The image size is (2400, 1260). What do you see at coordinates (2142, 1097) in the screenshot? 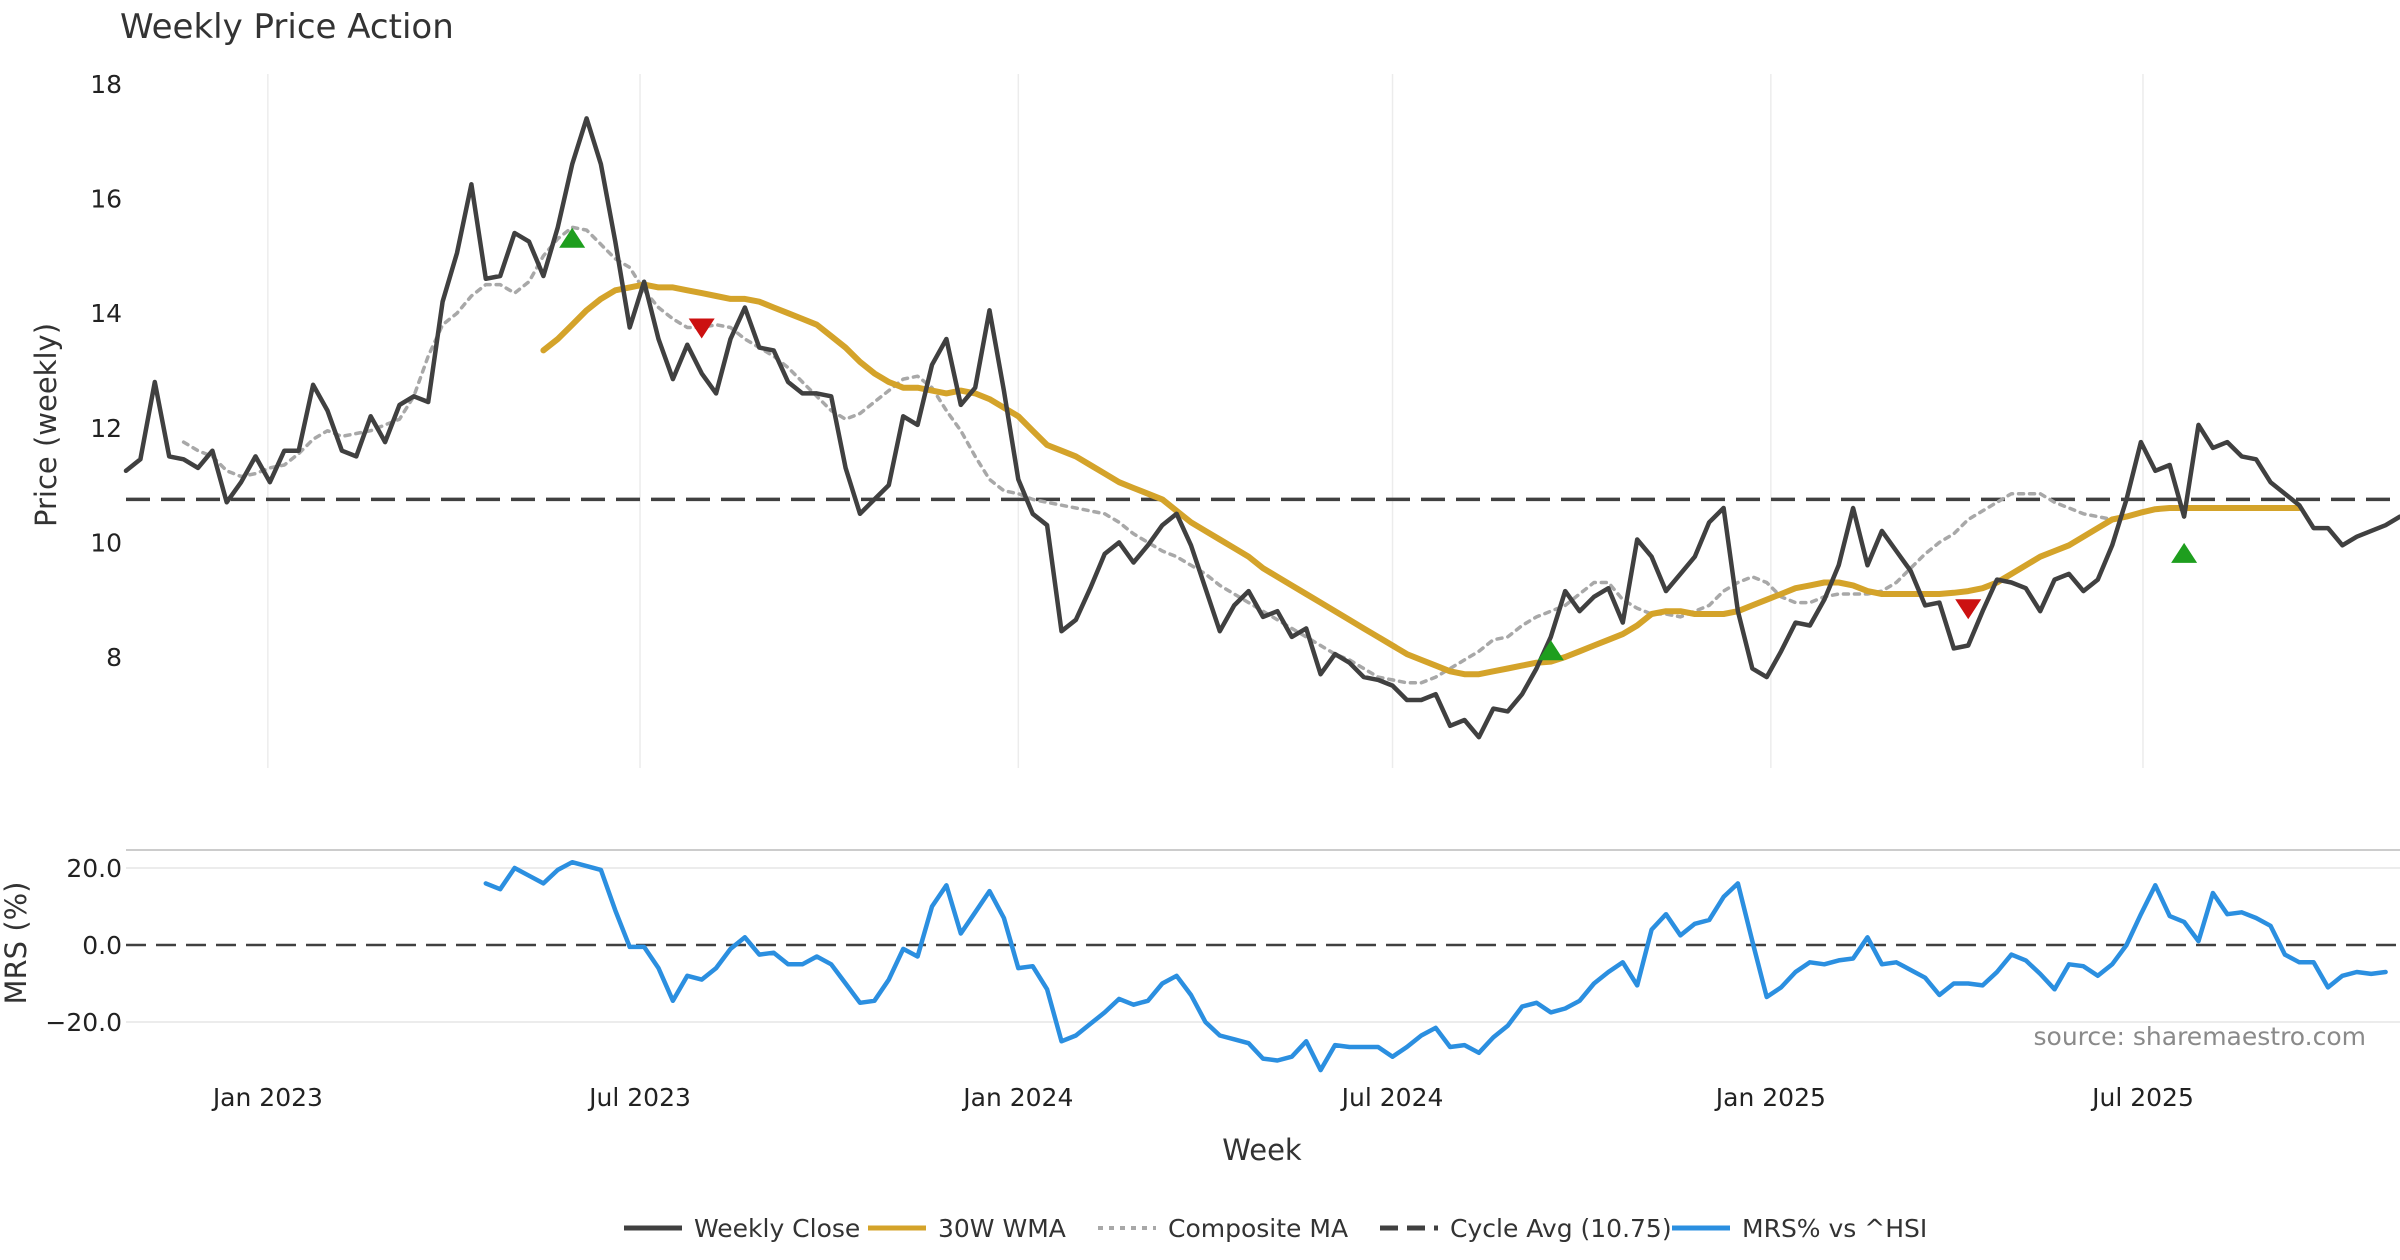
I see `x-tick-label: Jul 2025` at bounding box center [2142, 1097].